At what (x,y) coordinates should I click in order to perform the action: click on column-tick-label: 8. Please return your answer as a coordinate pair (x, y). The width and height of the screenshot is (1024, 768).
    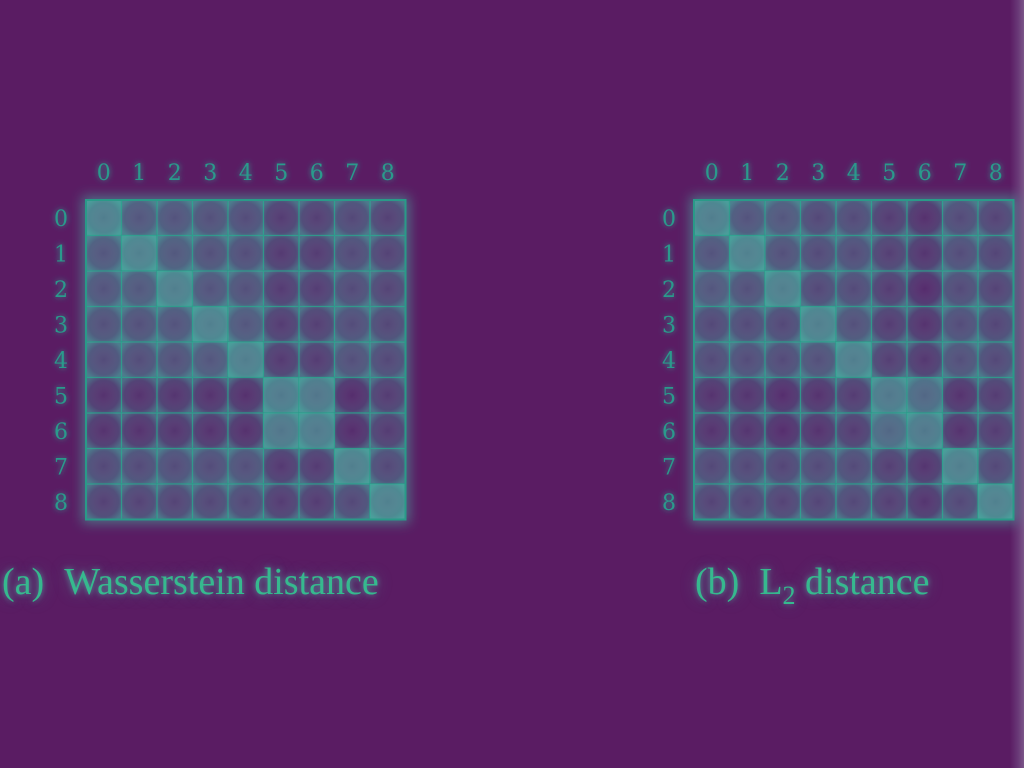
    Looking at the image, I should click on (996, 173).